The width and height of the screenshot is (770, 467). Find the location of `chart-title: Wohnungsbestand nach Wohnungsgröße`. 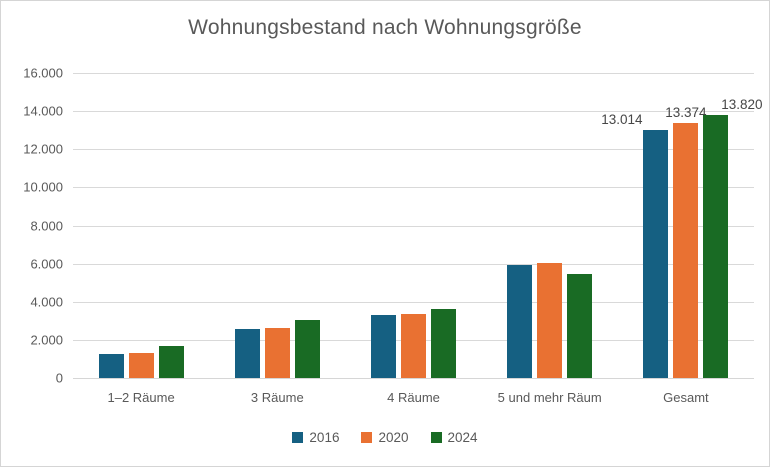

chart-title: Wohnungsbestand nach Wohnungsgröße is located at coordinates (385, 27).